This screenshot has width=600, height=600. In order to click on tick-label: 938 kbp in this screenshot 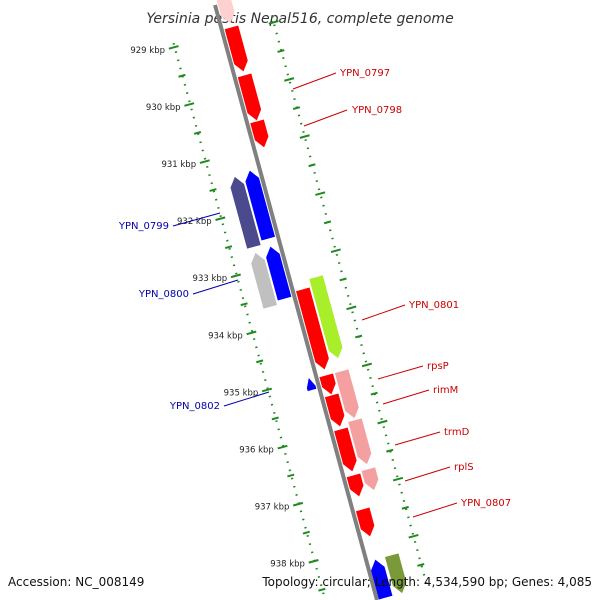, I will do `click(287, 565)`.